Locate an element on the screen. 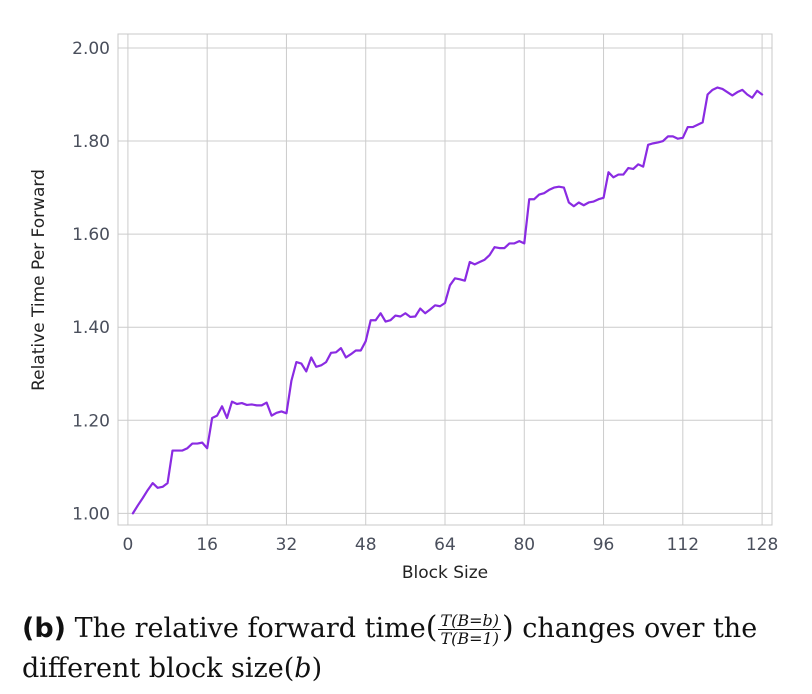 The height and width of the screenshot is (694, 812). y-tick-label: 1.20 is located at coordinates (91, 421).